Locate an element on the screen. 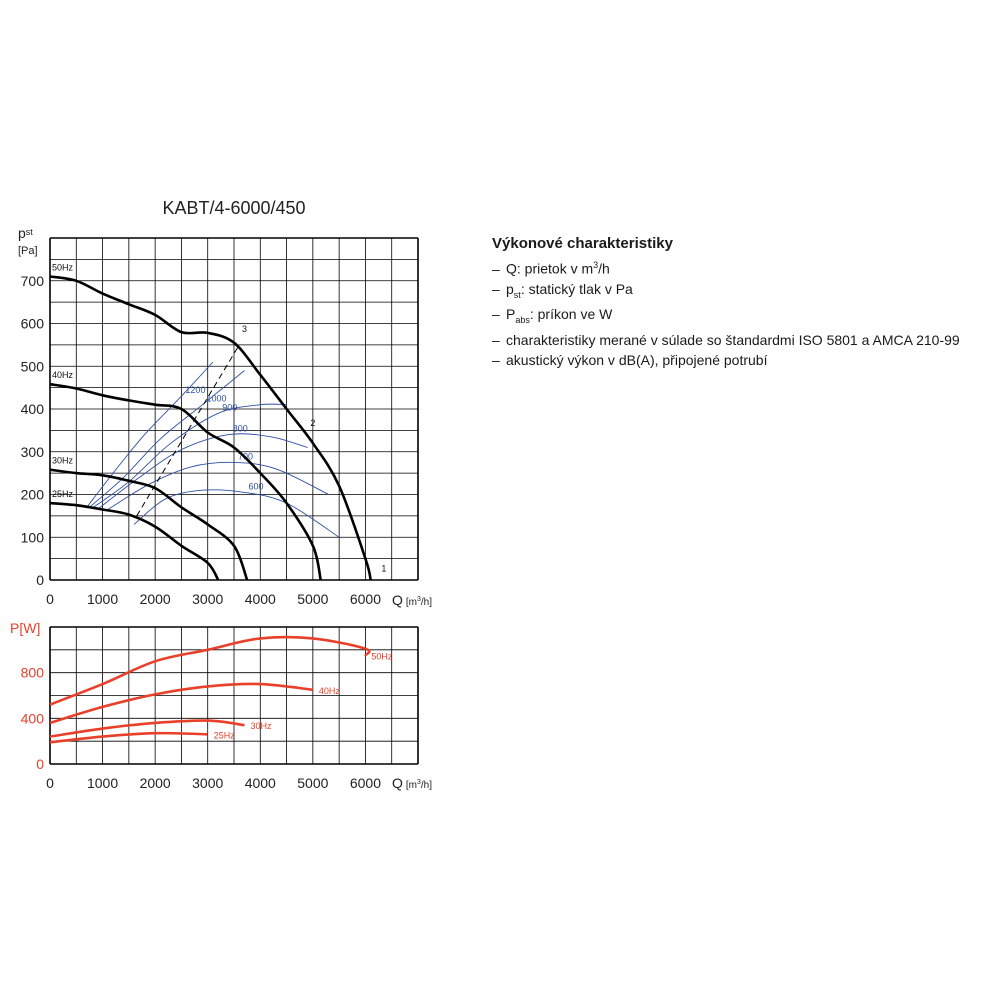  legend-item-power: – Pabs: príkon ve W is located at coordinates (552, 316).